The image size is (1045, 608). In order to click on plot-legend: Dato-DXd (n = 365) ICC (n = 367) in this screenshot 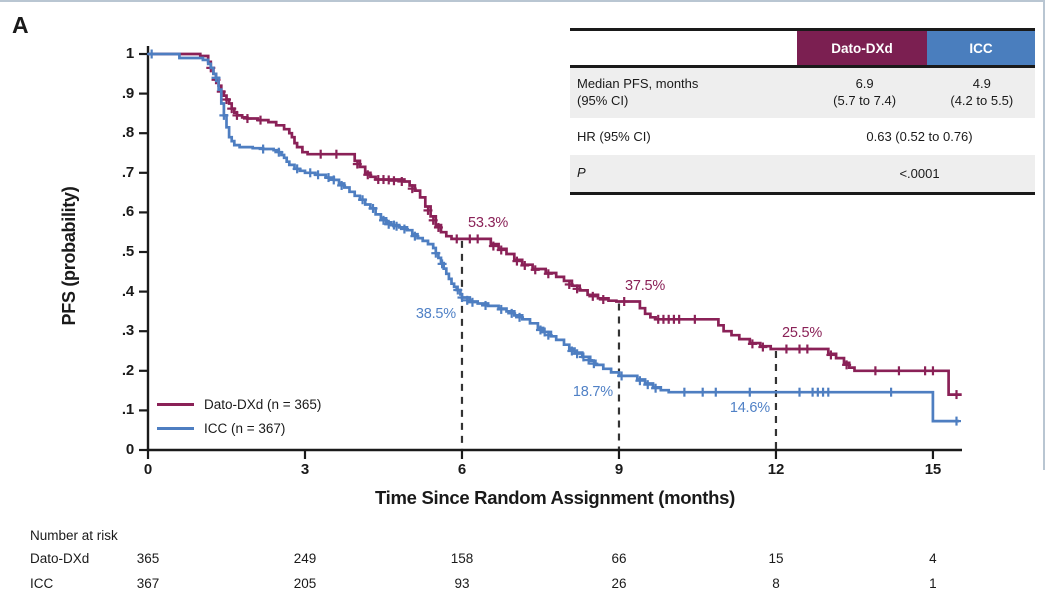, I will do `click(239, 416)`.